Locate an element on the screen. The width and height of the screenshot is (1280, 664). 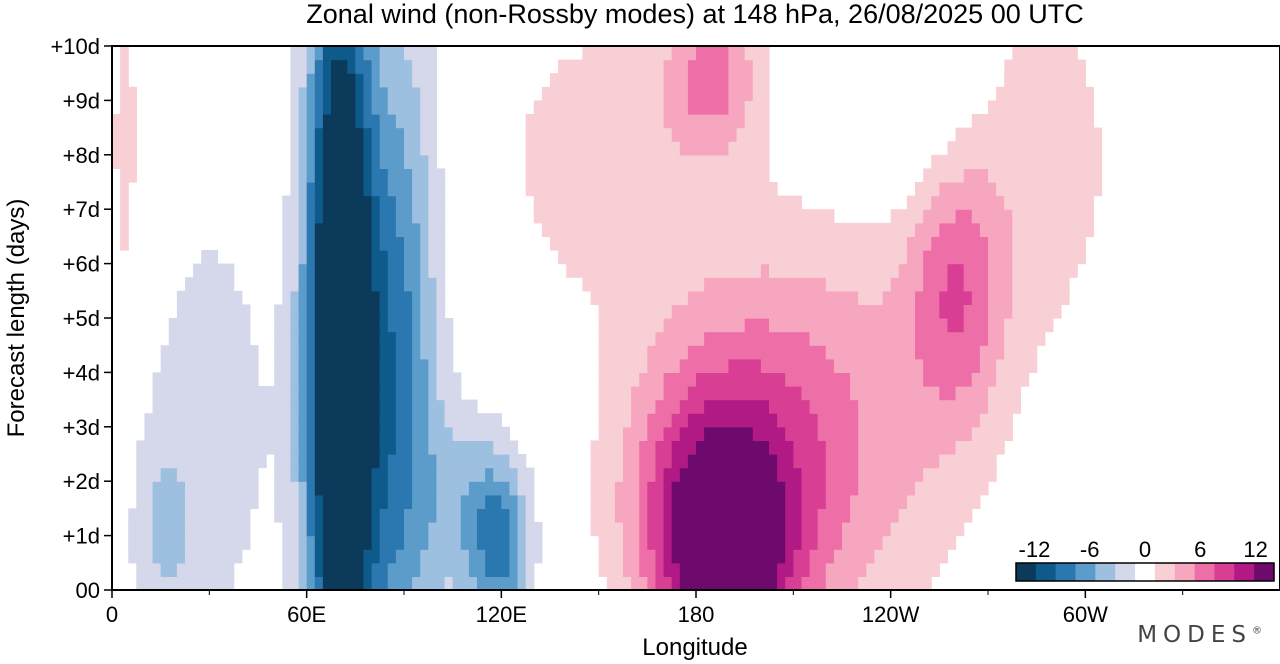
colorbar-swatch is located at coordinates (1244, 572).